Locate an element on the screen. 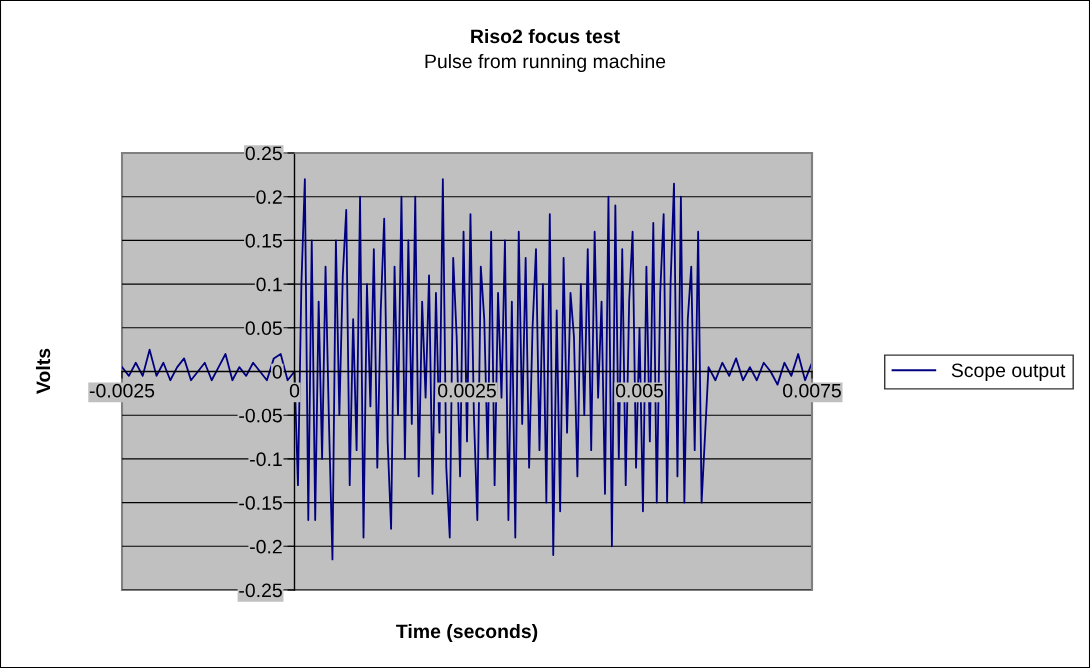 This screenshot has height=668, width=1090. legend-label: Scope output is located at coordinates (1008, 372).